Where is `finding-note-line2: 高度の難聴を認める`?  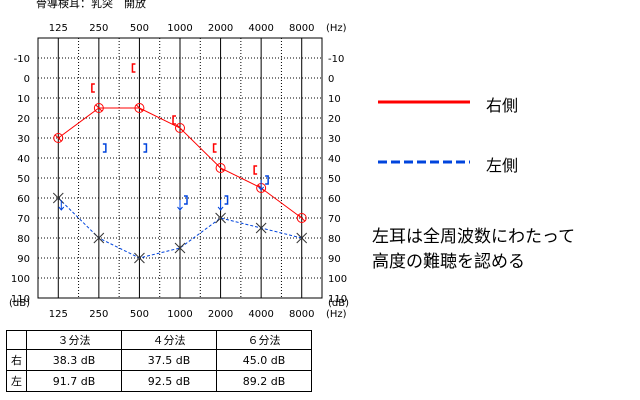 finding-note-line2: 高度の難聴を認める is located at coordinates (448, 262).